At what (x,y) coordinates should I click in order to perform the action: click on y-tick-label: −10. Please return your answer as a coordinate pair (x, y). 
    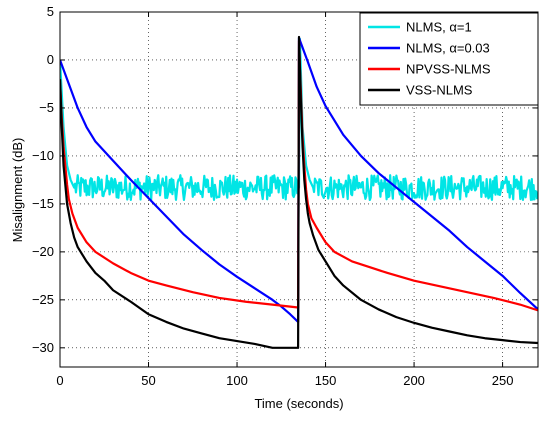
    Looking at the image, I should click on (43, 155).